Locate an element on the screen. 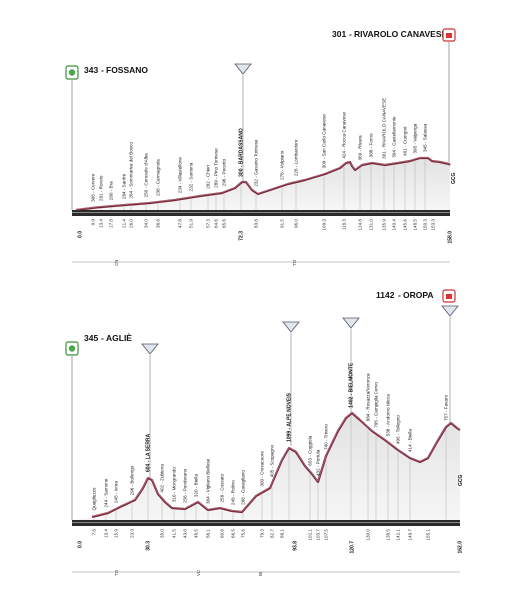 The width and height of the screenshot is (530, 589). waypoint-label: 604 - LA SERRA is located at coordinates (149, 452).